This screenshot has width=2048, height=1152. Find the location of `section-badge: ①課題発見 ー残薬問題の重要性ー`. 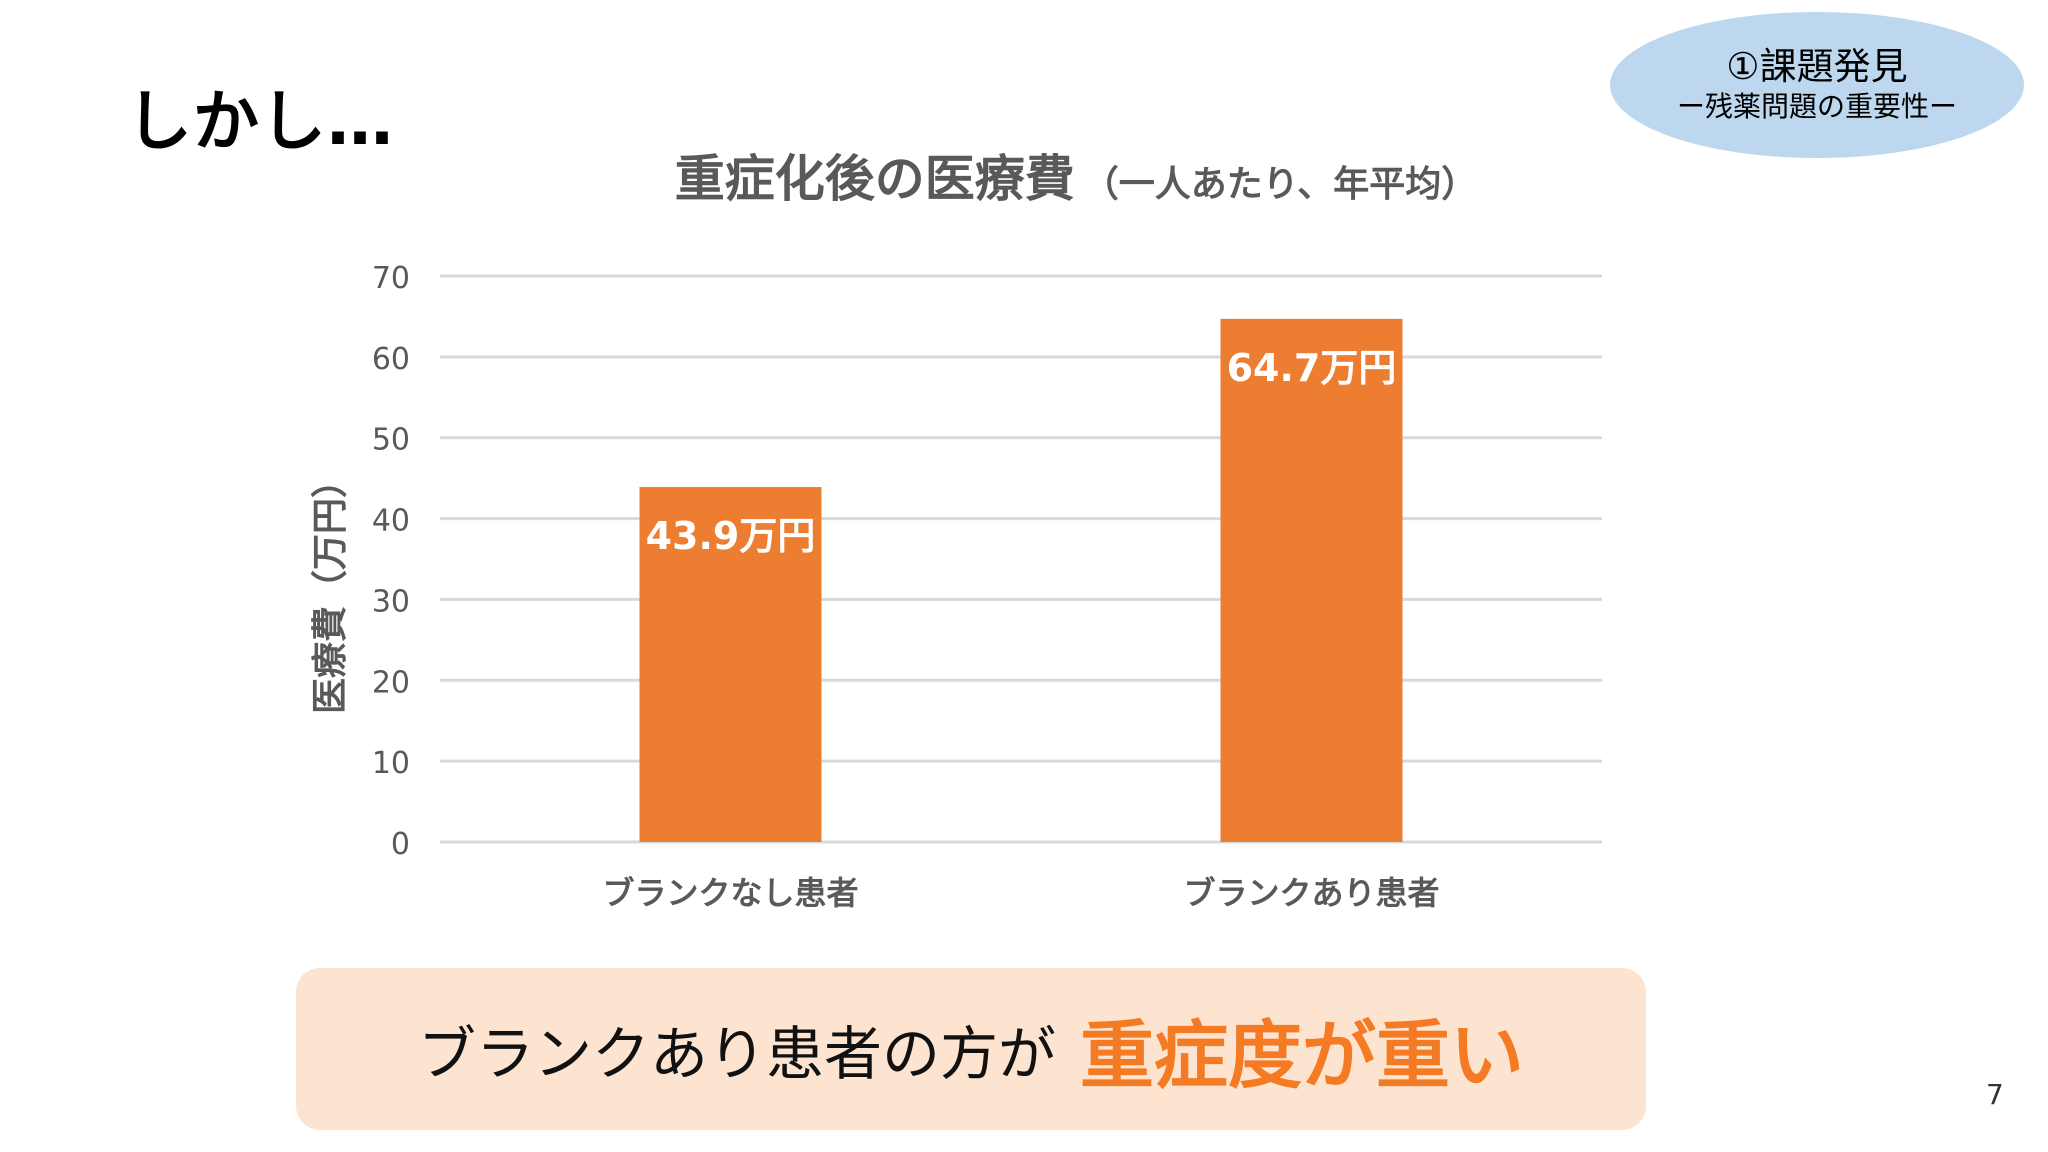

section-badge: ①課題発見 ー残薬問題の重要性ー is located at coordinates (1817, 85).